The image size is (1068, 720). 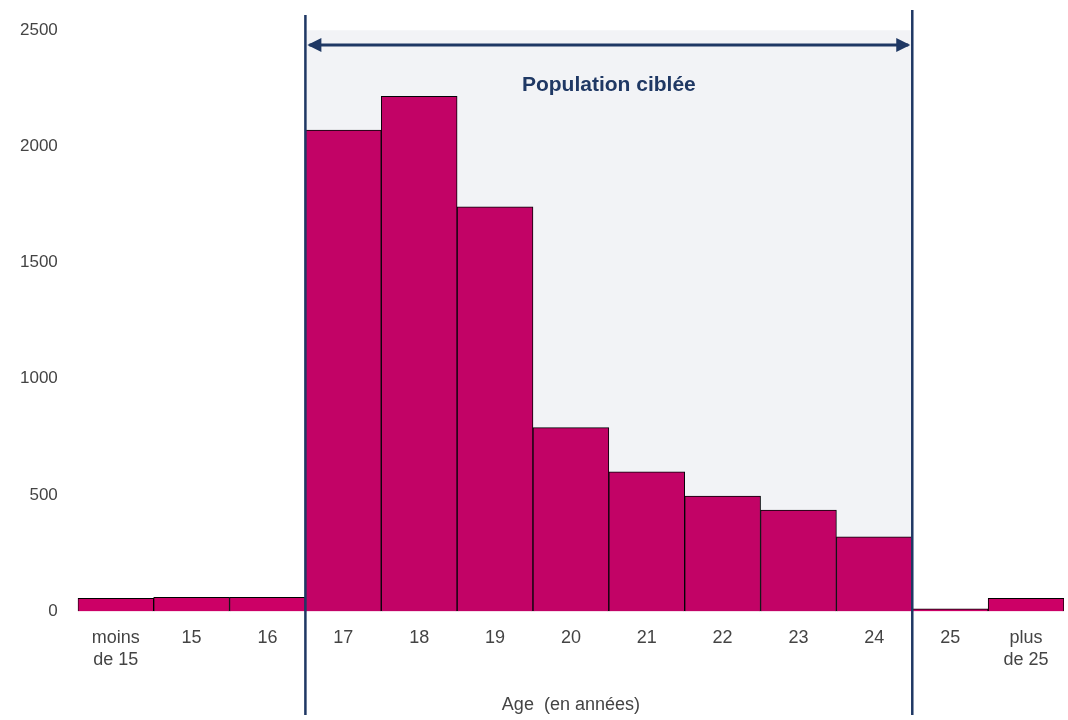 I want to click on x-tick-label: 16, so click(x=267, y=636).